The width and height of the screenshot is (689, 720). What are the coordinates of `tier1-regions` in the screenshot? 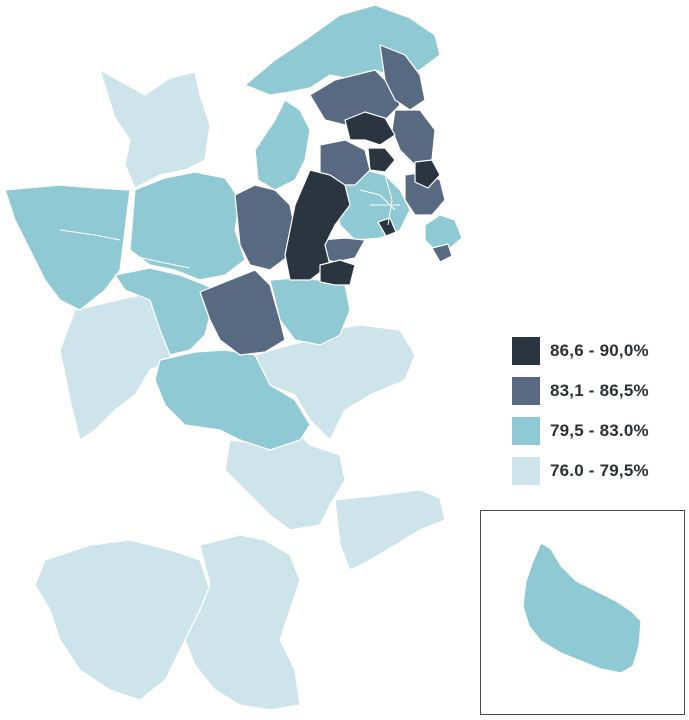 It's located at (362, 198).